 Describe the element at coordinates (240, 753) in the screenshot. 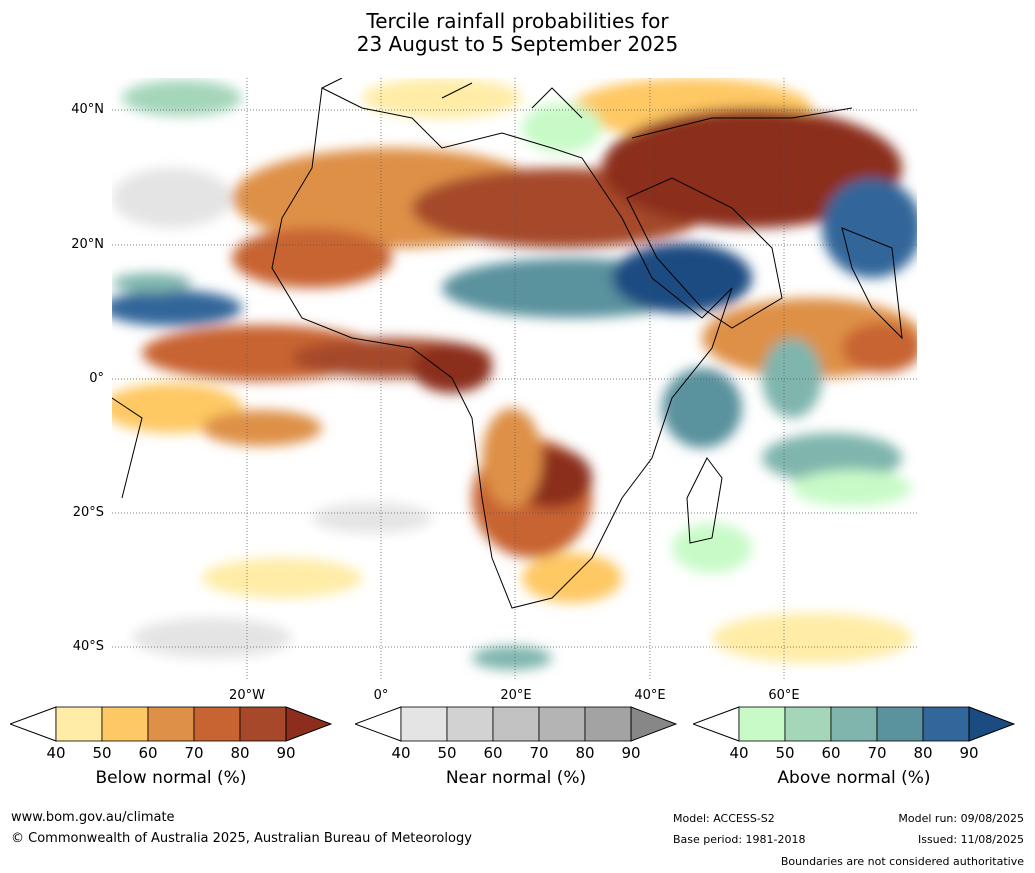

I see `below-normal-tick-label: 80` at that location.